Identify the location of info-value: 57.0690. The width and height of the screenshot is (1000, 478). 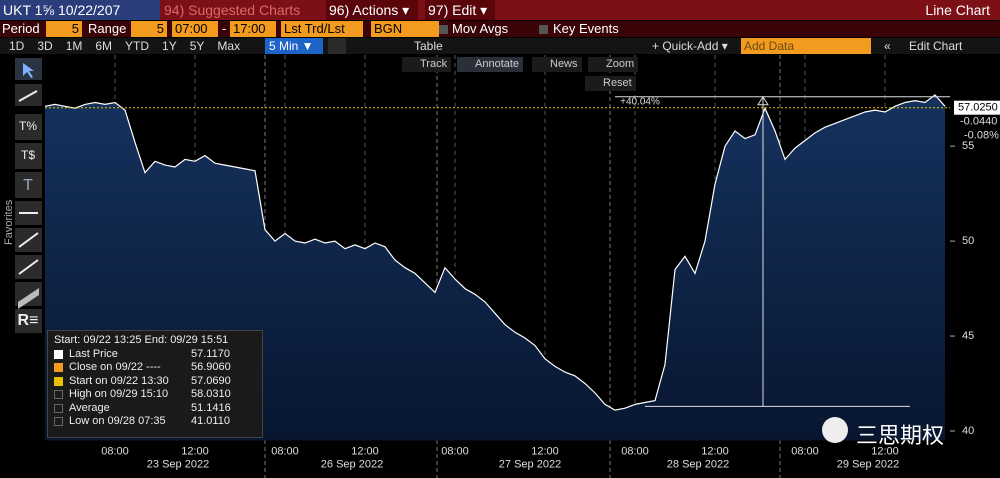
(211, 380).